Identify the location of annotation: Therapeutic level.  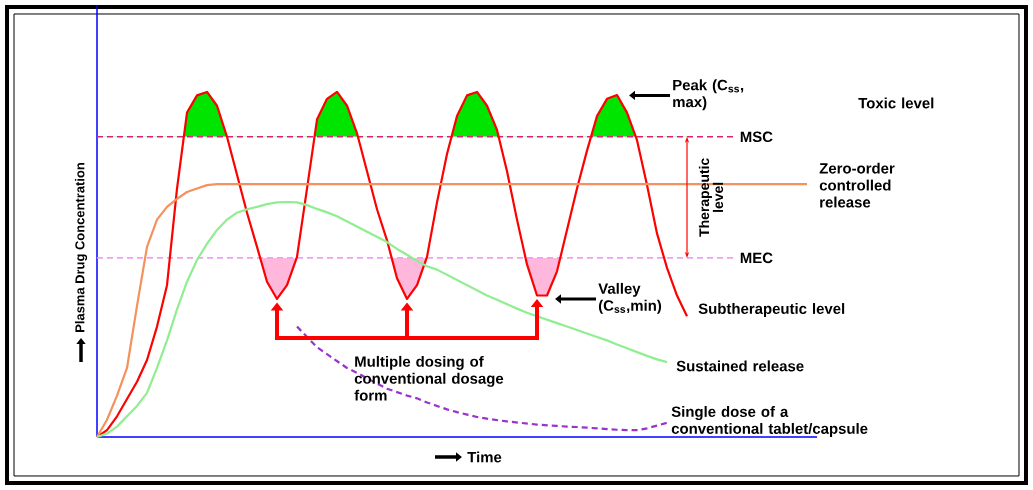
(711, 197).